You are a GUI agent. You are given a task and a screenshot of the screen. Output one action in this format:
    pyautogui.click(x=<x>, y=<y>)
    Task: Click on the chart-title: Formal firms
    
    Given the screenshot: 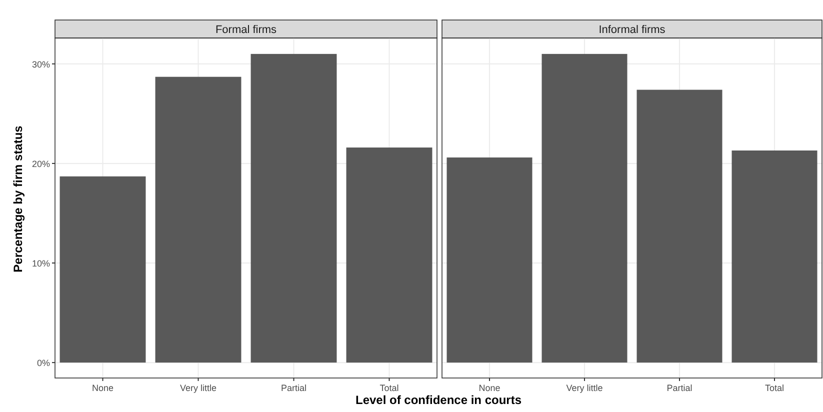 What is the action you would take?
    pyautogui.click(x=246, y=30)
    